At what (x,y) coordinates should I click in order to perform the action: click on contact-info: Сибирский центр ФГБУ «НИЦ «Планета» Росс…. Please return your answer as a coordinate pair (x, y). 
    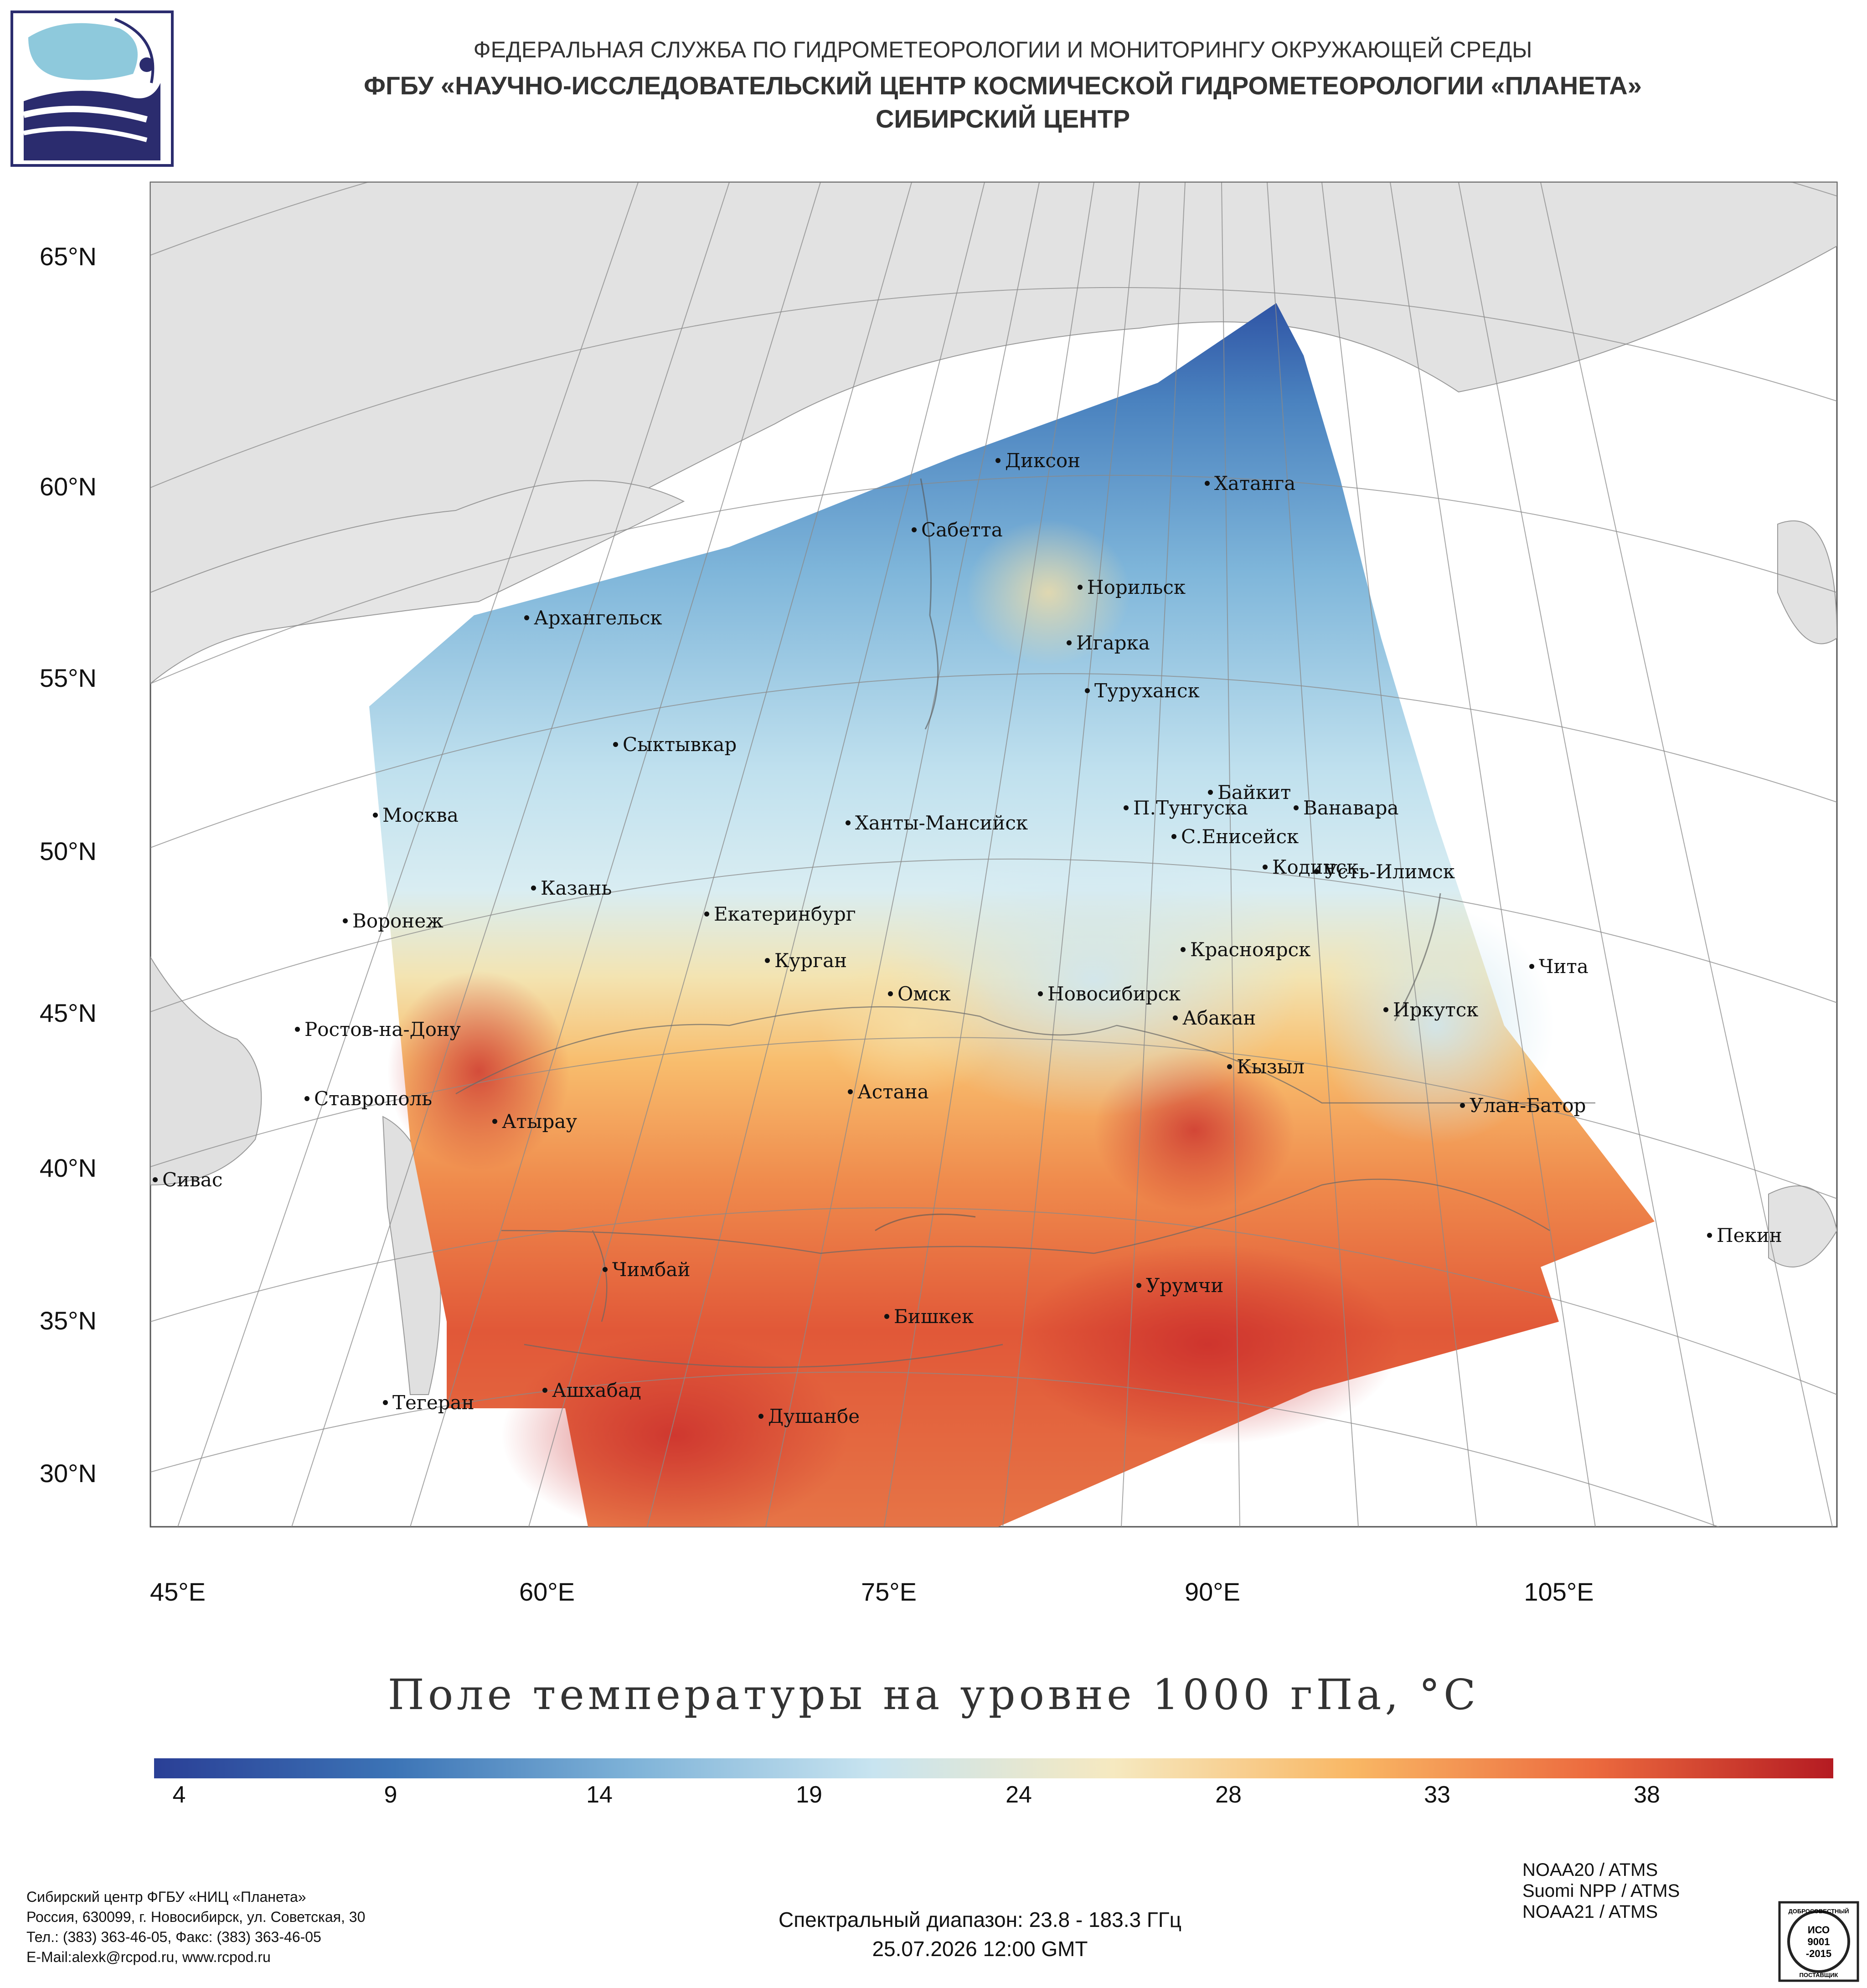
    Looking at the image, I should click on (195, 1927).